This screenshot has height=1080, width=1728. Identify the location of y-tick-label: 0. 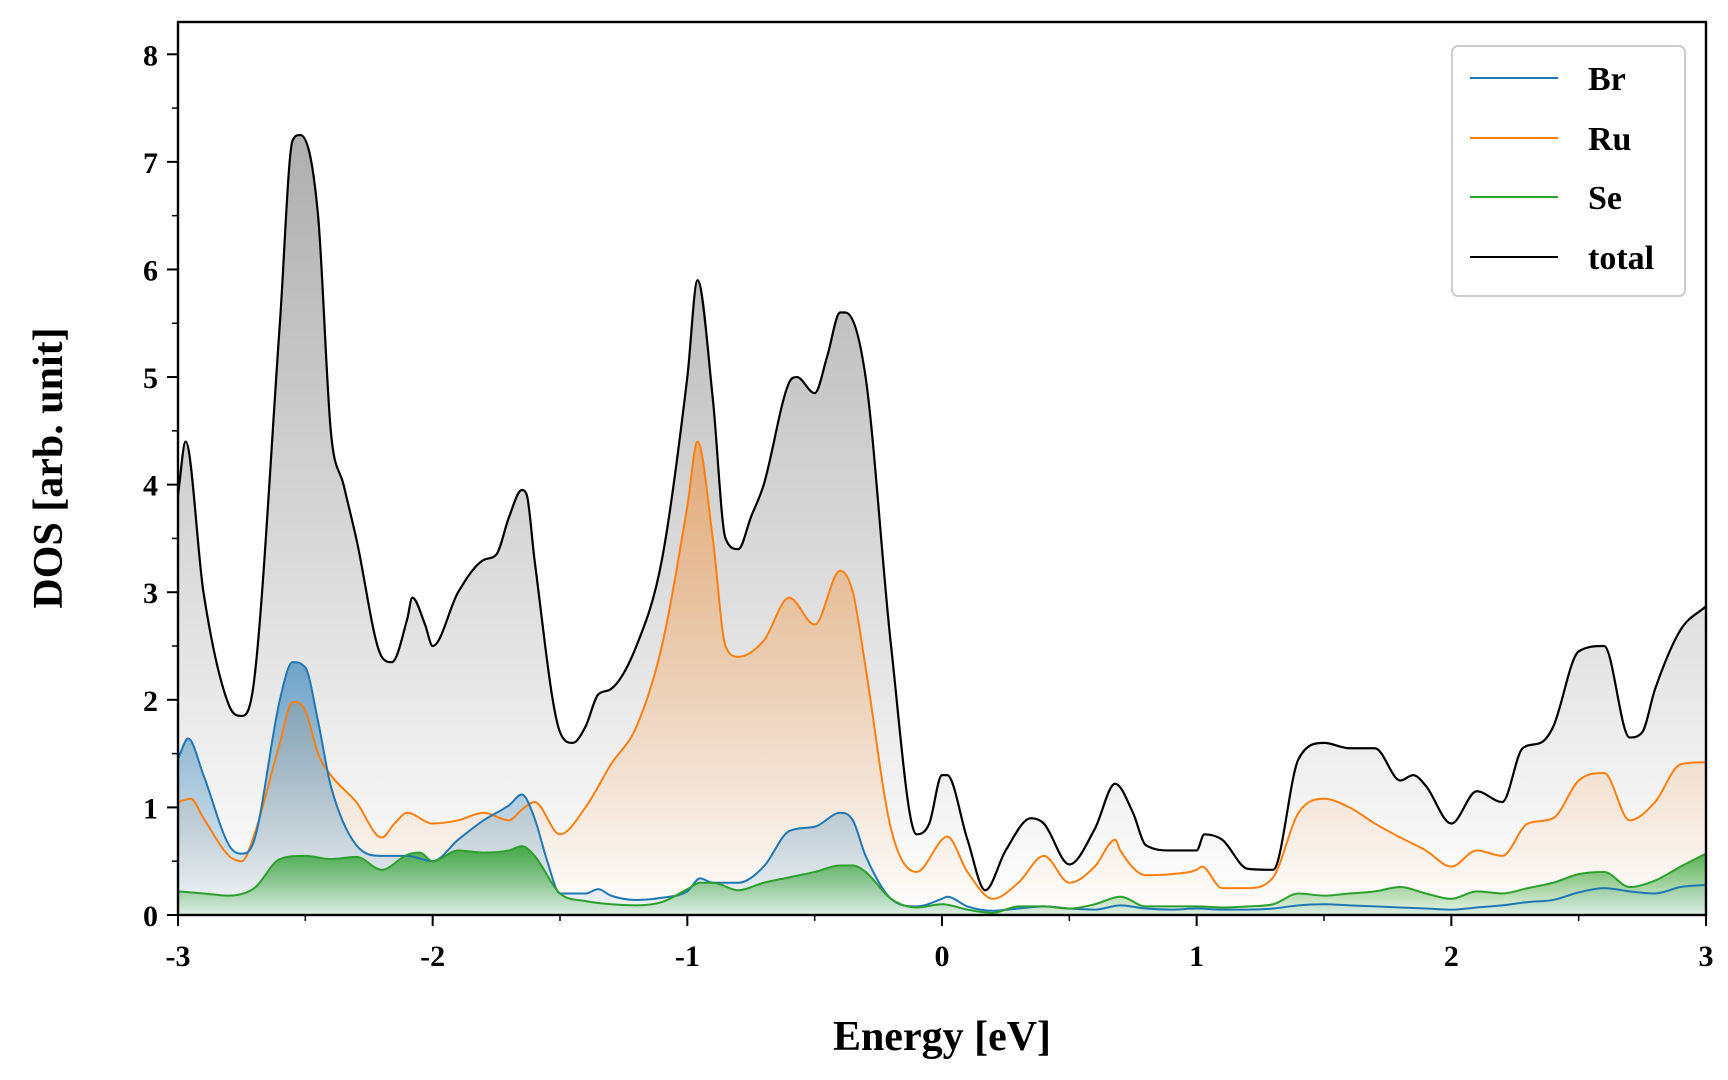
(150, 916).